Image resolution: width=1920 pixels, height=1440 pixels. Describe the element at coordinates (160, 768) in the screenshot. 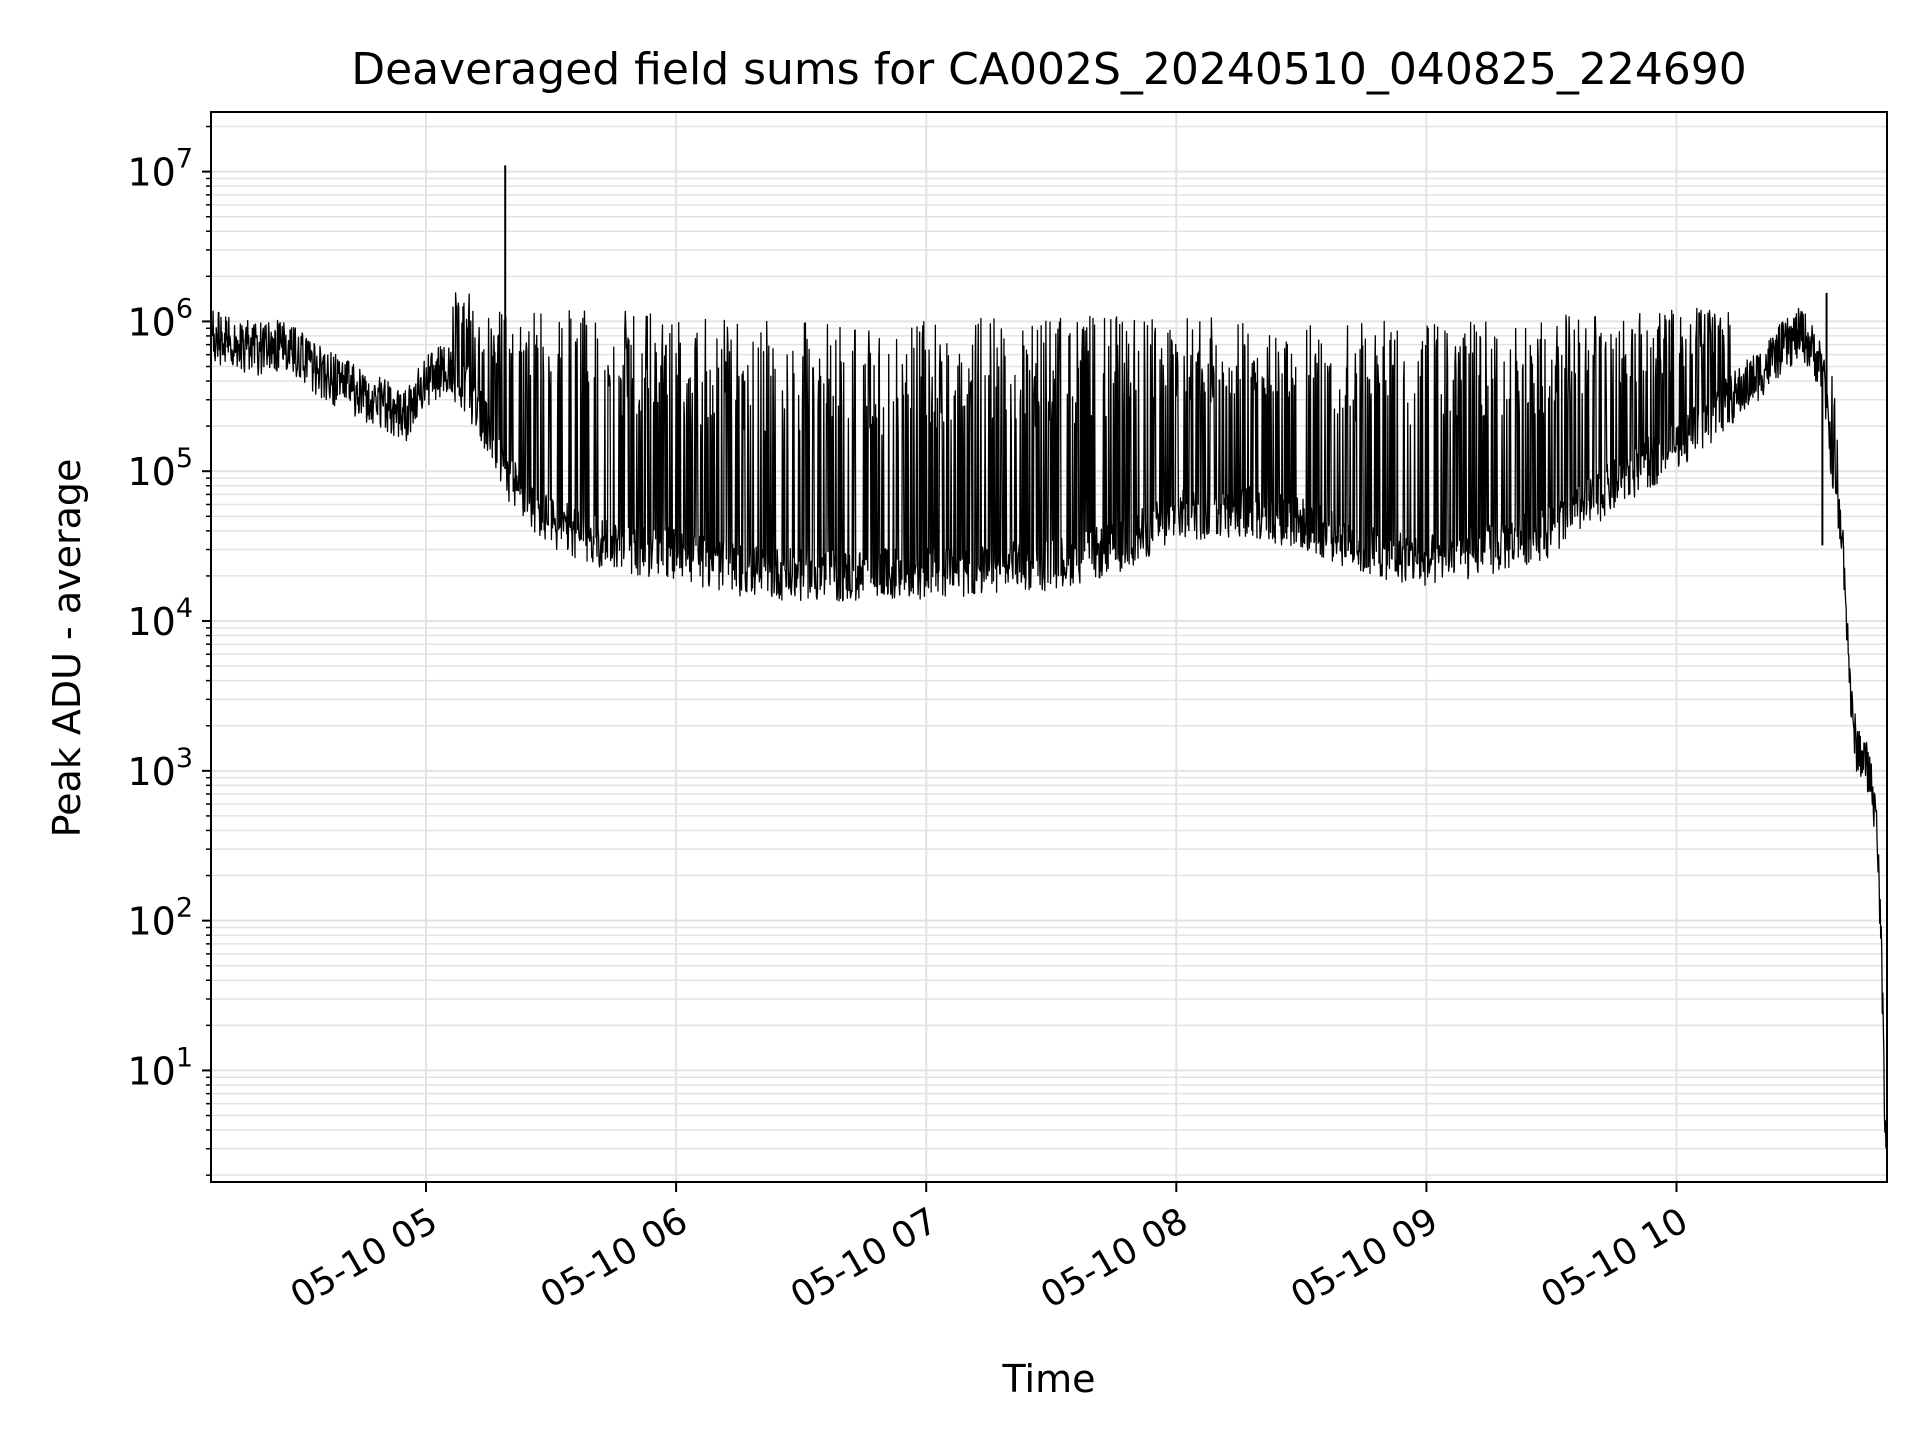

I see `y-tick-label: 10³` at that location.